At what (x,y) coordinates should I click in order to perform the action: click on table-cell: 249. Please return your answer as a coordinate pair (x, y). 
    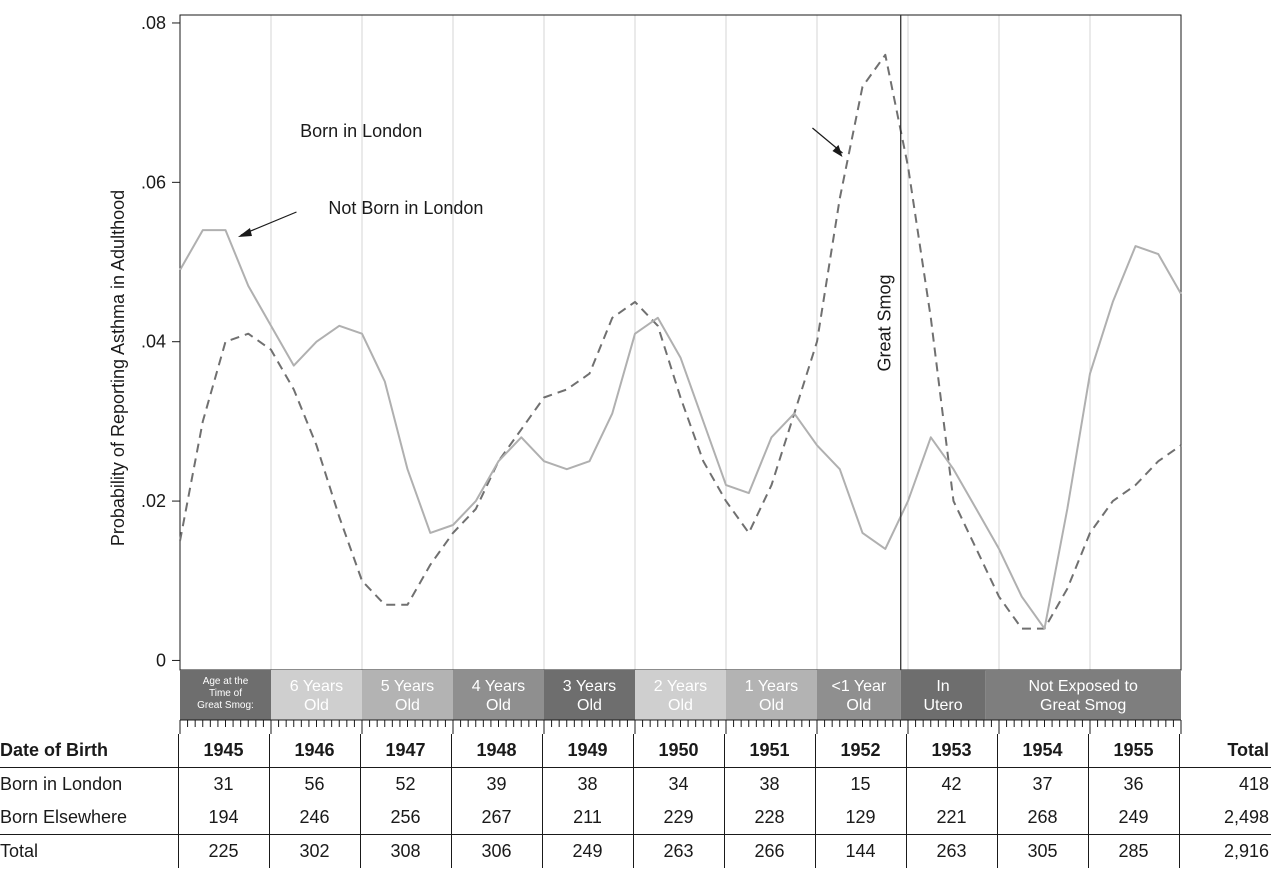
    Looking at the image, I should click on (587, 851).